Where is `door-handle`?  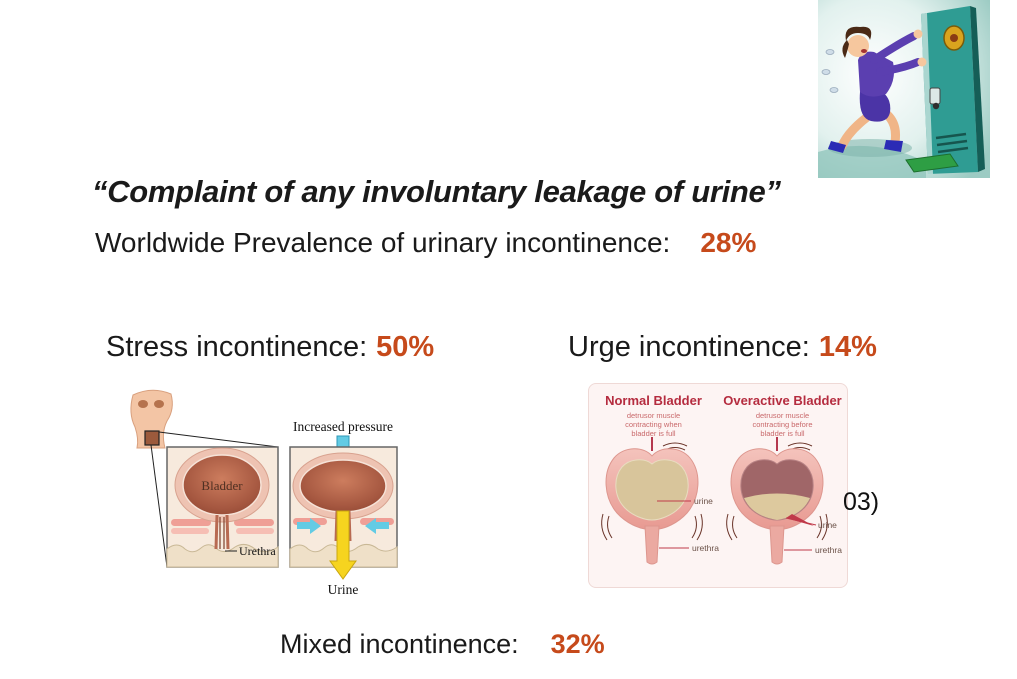 door-handle is located at coordinates (936, 106).